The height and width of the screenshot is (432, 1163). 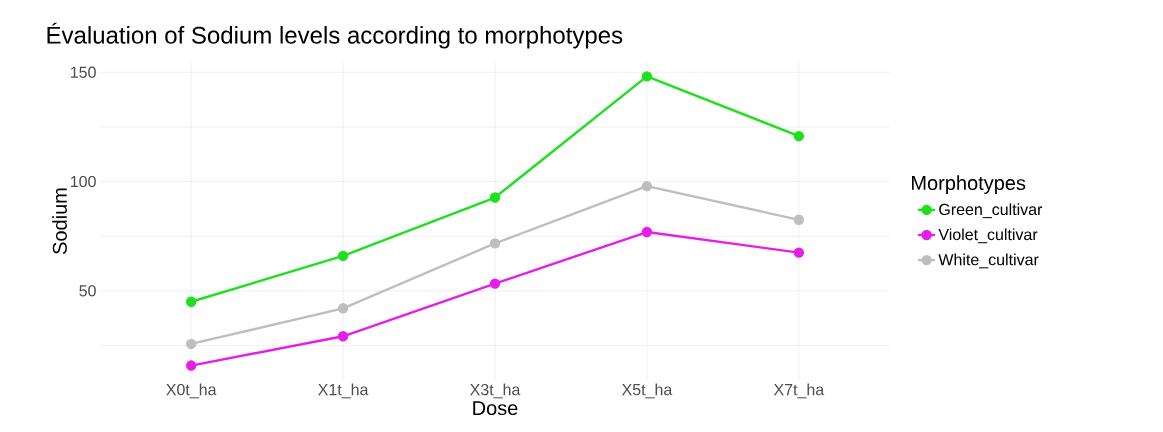 What do you see at coordinates (495, 391) in the screenshot?
I see `x-tick-label: X3t_ha` at bounding box center [495, 391].